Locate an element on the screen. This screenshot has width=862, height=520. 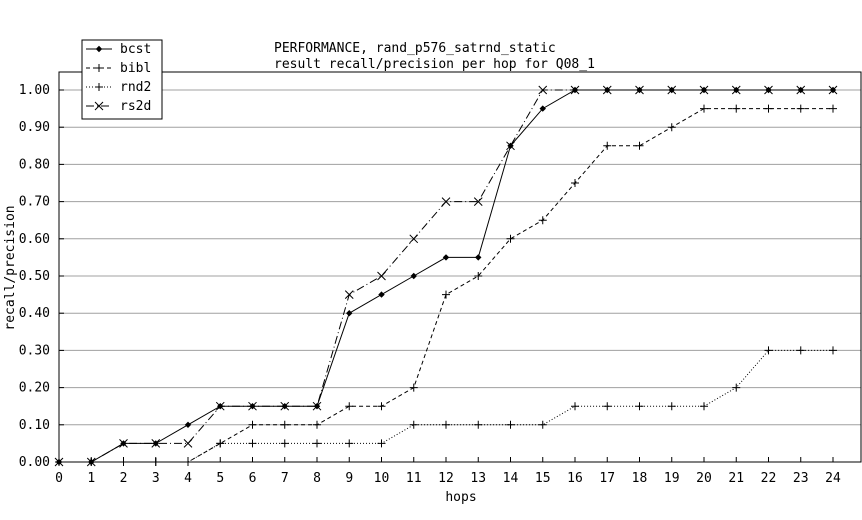
legend: bcst bibl rnd2 rs2d is located at coordinates (122, 79).